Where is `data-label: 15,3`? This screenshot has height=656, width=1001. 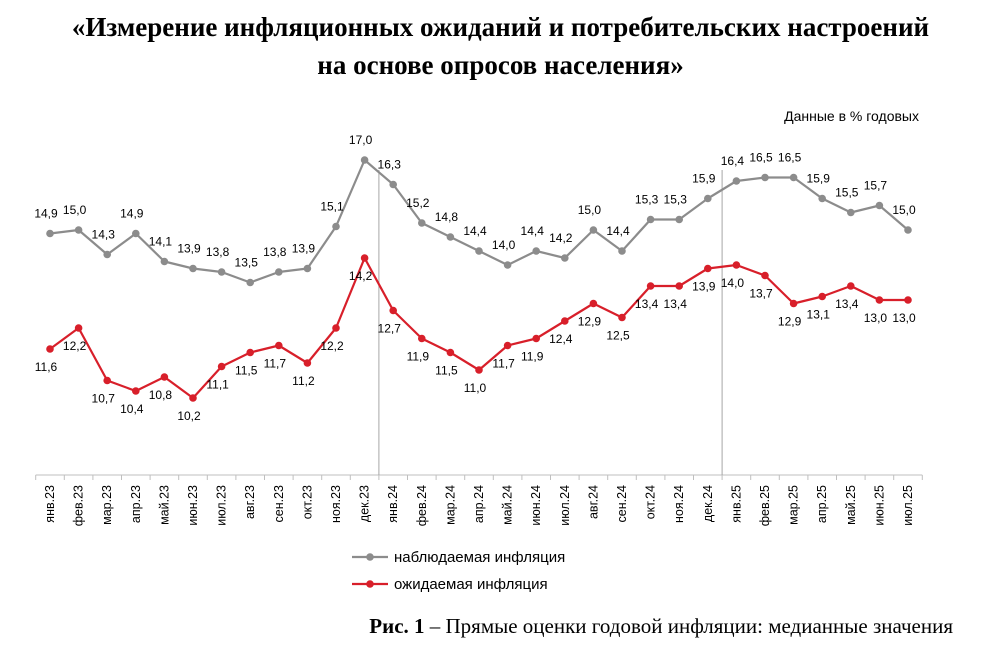 data-label: 15,3 is located at coordinates (676, 200).